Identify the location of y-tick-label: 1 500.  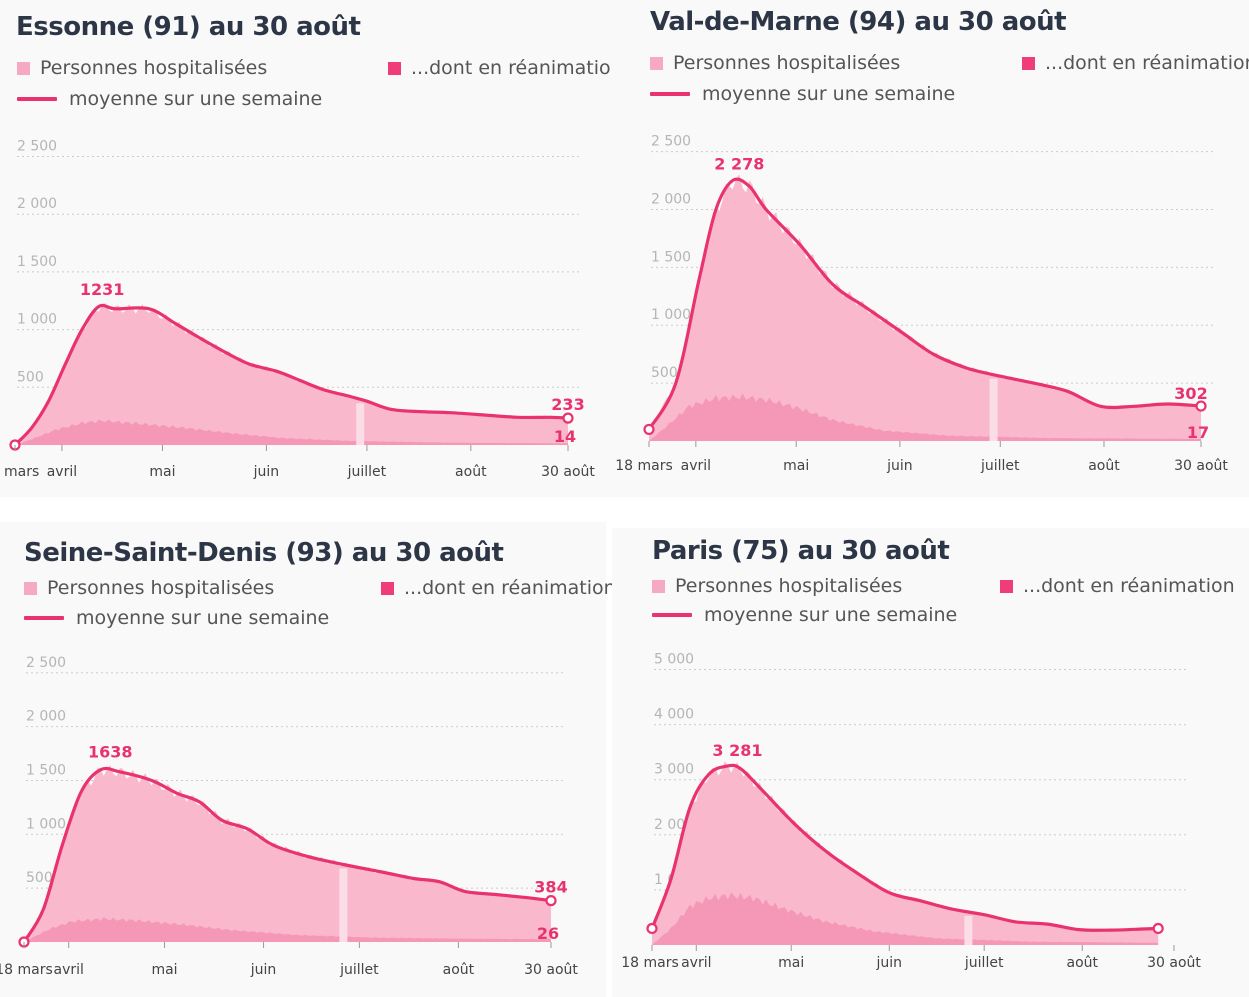
(37, 262).